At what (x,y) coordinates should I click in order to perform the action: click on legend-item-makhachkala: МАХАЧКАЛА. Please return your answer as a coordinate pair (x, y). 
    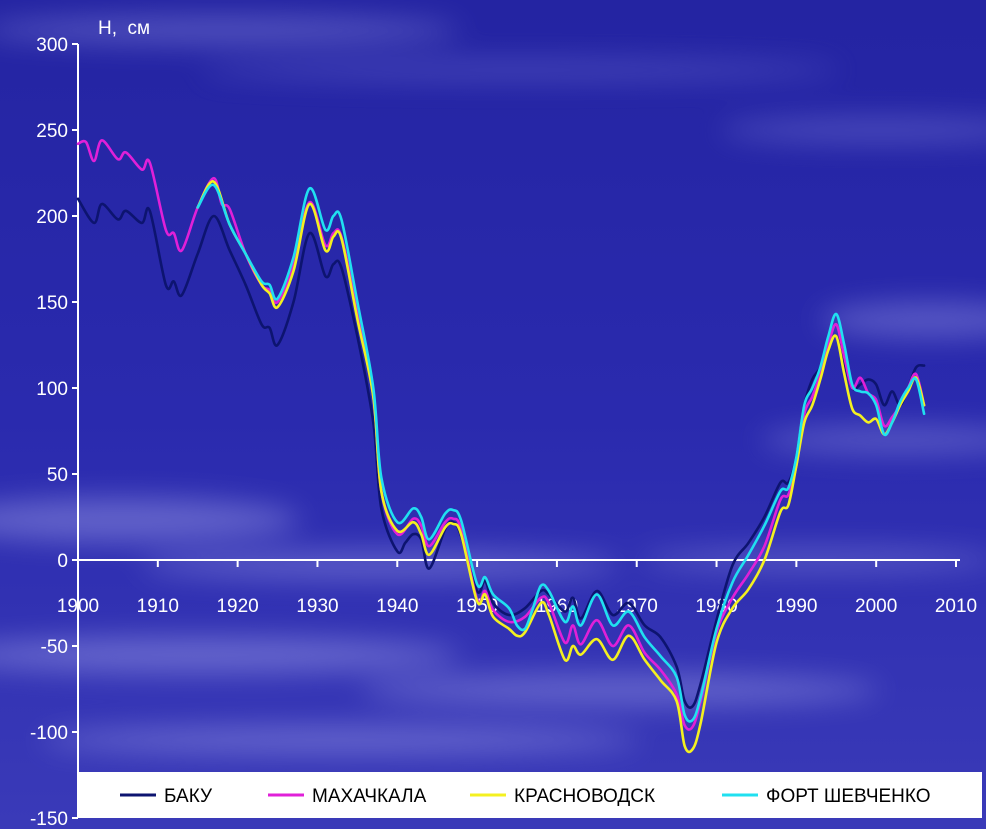
    Looking at the image, I should click on (347, 796).